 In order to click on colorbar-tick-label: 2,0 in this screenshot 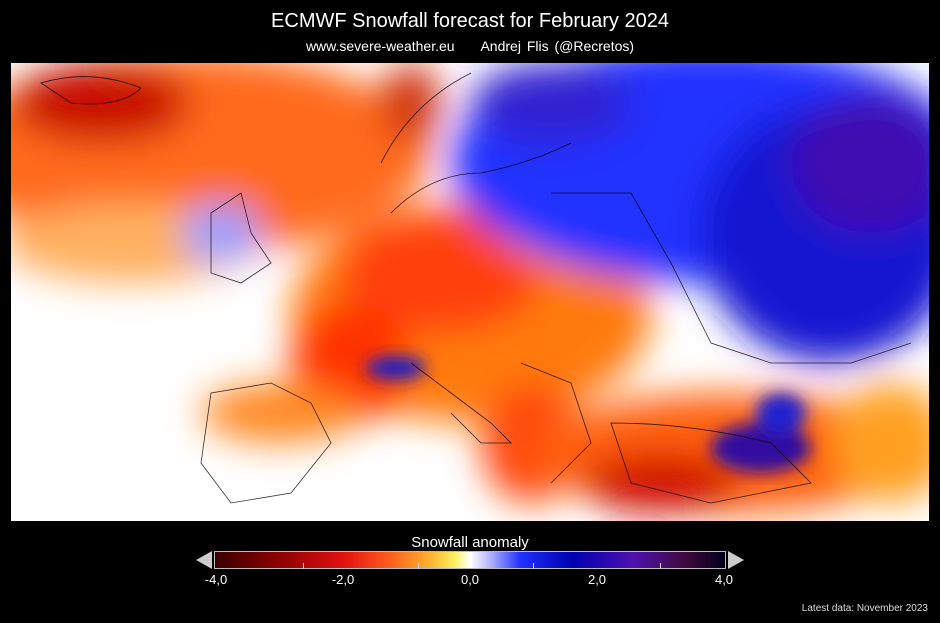, I will do `click(597, 579)`.